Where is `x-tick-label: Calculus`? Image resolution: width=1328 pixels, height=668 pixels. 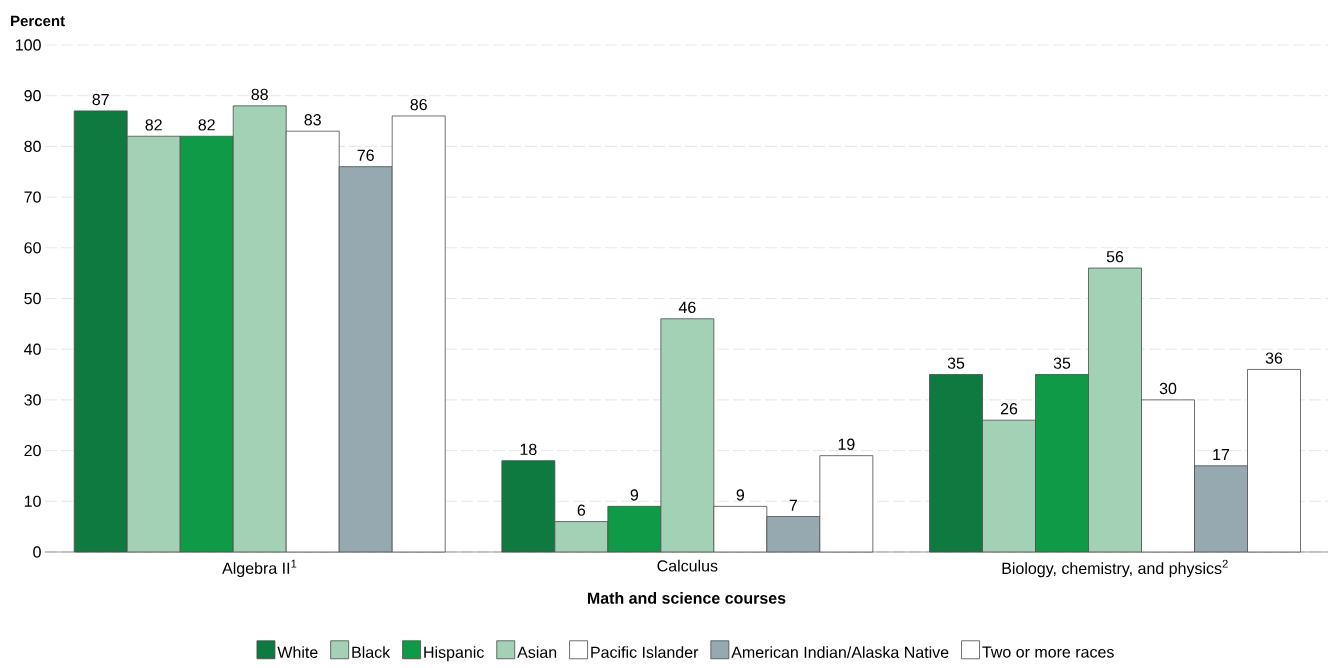
x-tick-label: Calculus is located at coordinates (687, 565).